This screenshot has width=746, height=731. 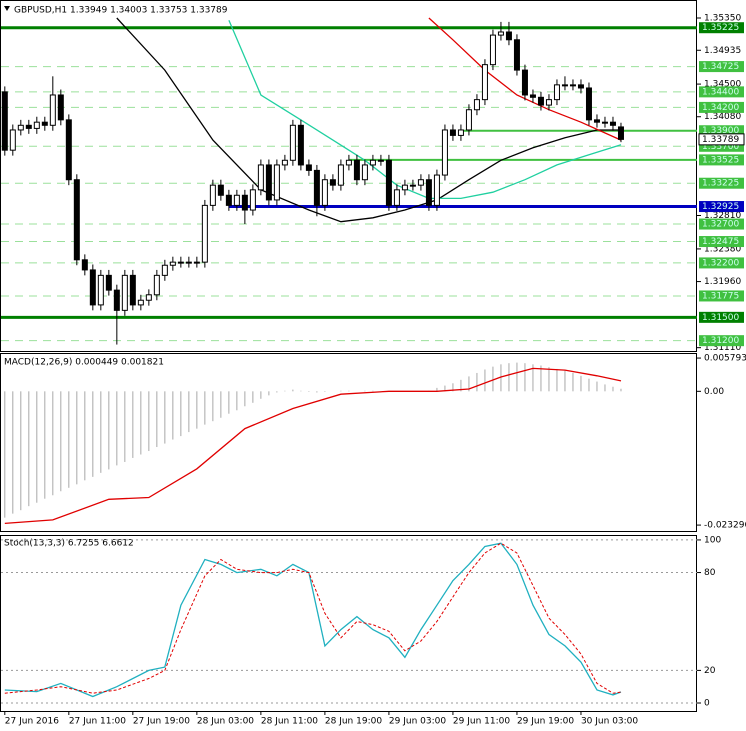 I want to click on level-label: 1.34725, so click(x=720, y=67).